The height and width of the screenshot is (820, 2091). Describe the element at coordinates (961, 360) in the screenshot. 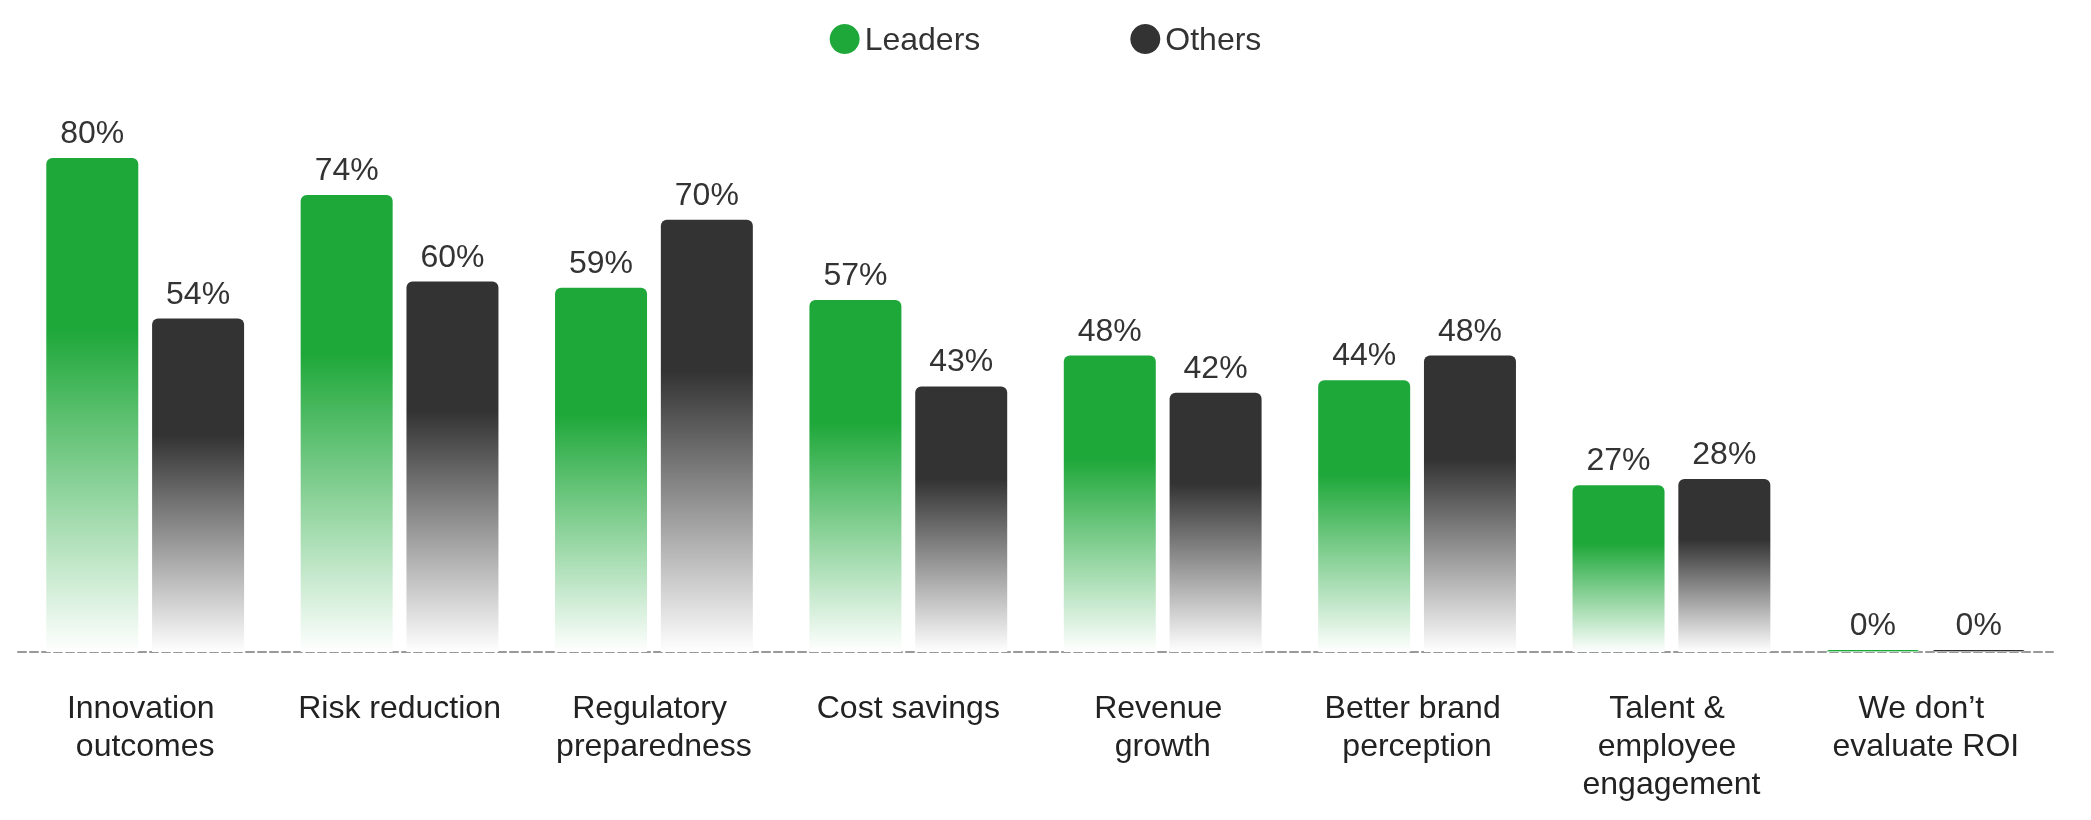

I see `data-label: 43%` at that location.